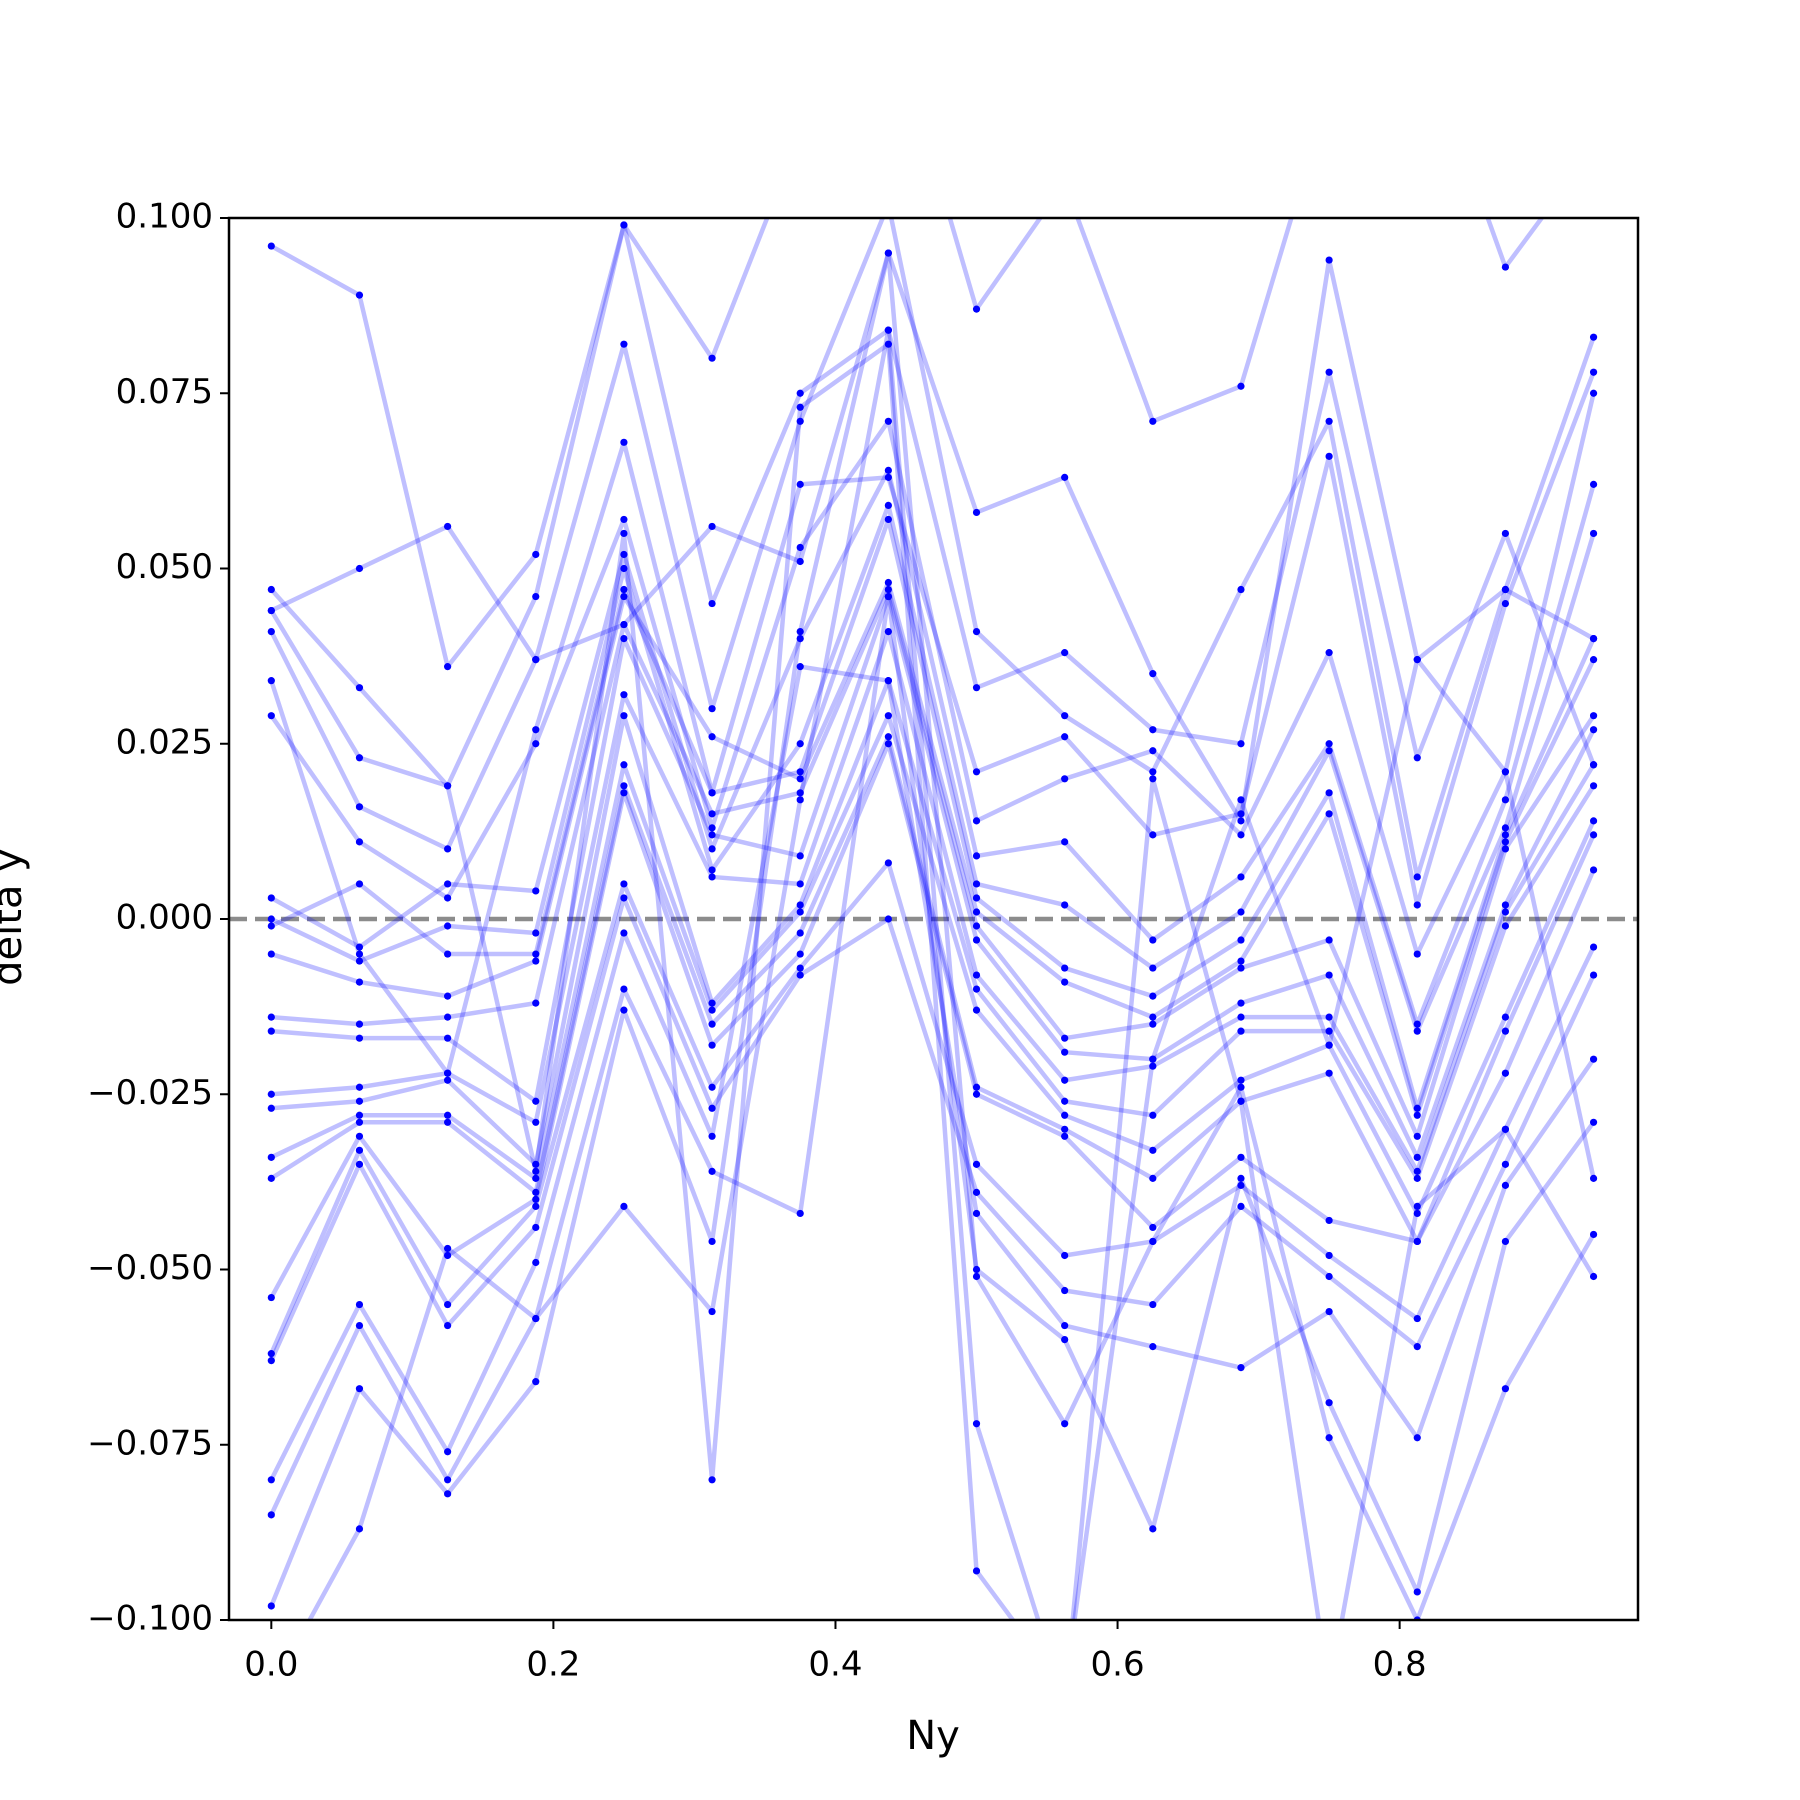 The height and width of the screenshot is (1800, 1800). Describe the element at coordinates (15, 917) in the screenshot. I see `y-axis-label: delta y` at that location.